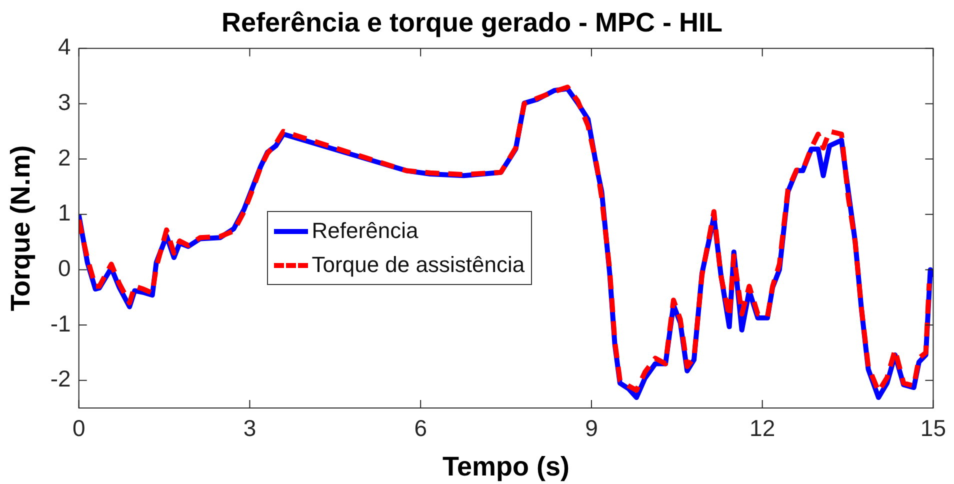 The width and height of the screenshot is (954, 484). What do you see at coordinates (64, 102) in the screenshot?
I see `y-tick-label: 3` at bounding box center [64, 102].